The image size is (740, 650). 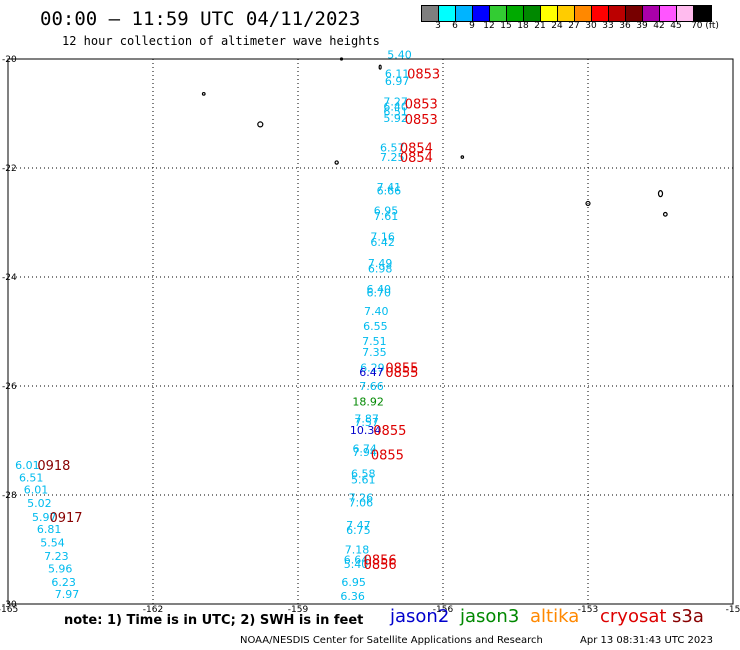 What do you see at coordinates (361, 498) in the screenshot?
I see `wave-height-label: 7.26` at bounding box center [361, 498].